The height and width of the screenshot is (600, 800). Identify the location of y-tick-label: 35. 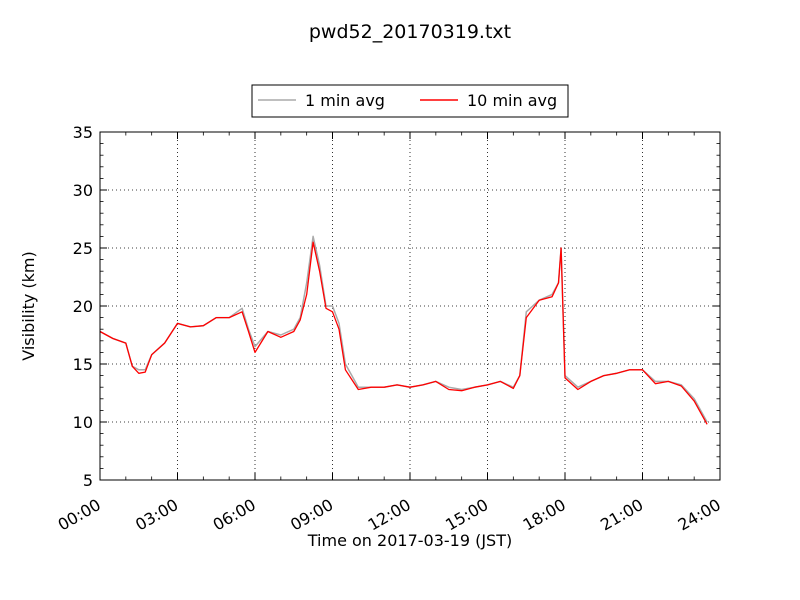
(83, 132).